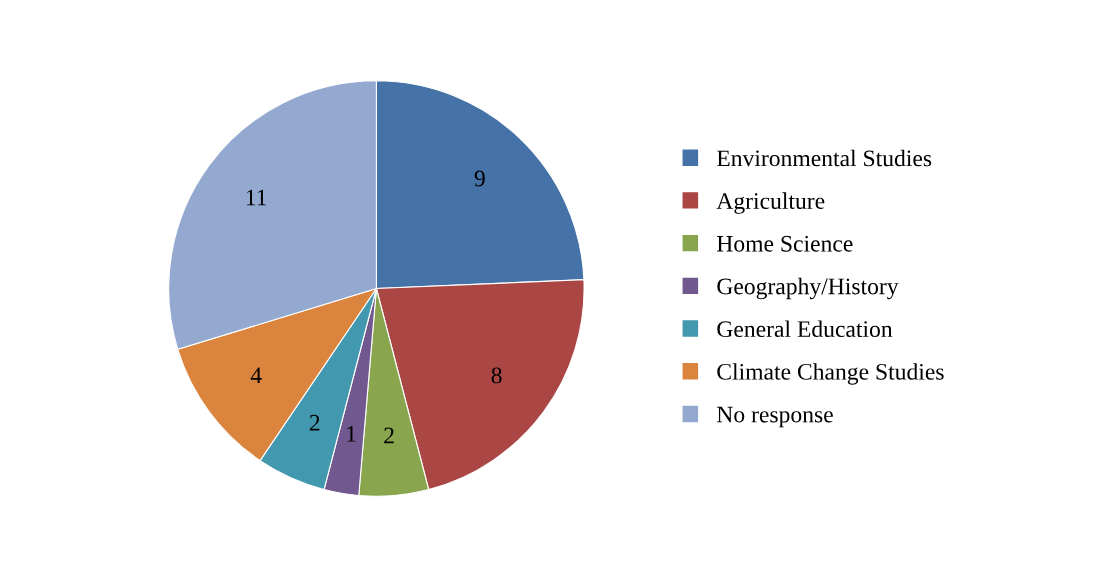 Image resolution: width=1107 pixels, height=577 pixels. What do you see at coordinates (774, 417) in the screenshot?
I see `legend-label: No response` at bounding box center [774, 417].